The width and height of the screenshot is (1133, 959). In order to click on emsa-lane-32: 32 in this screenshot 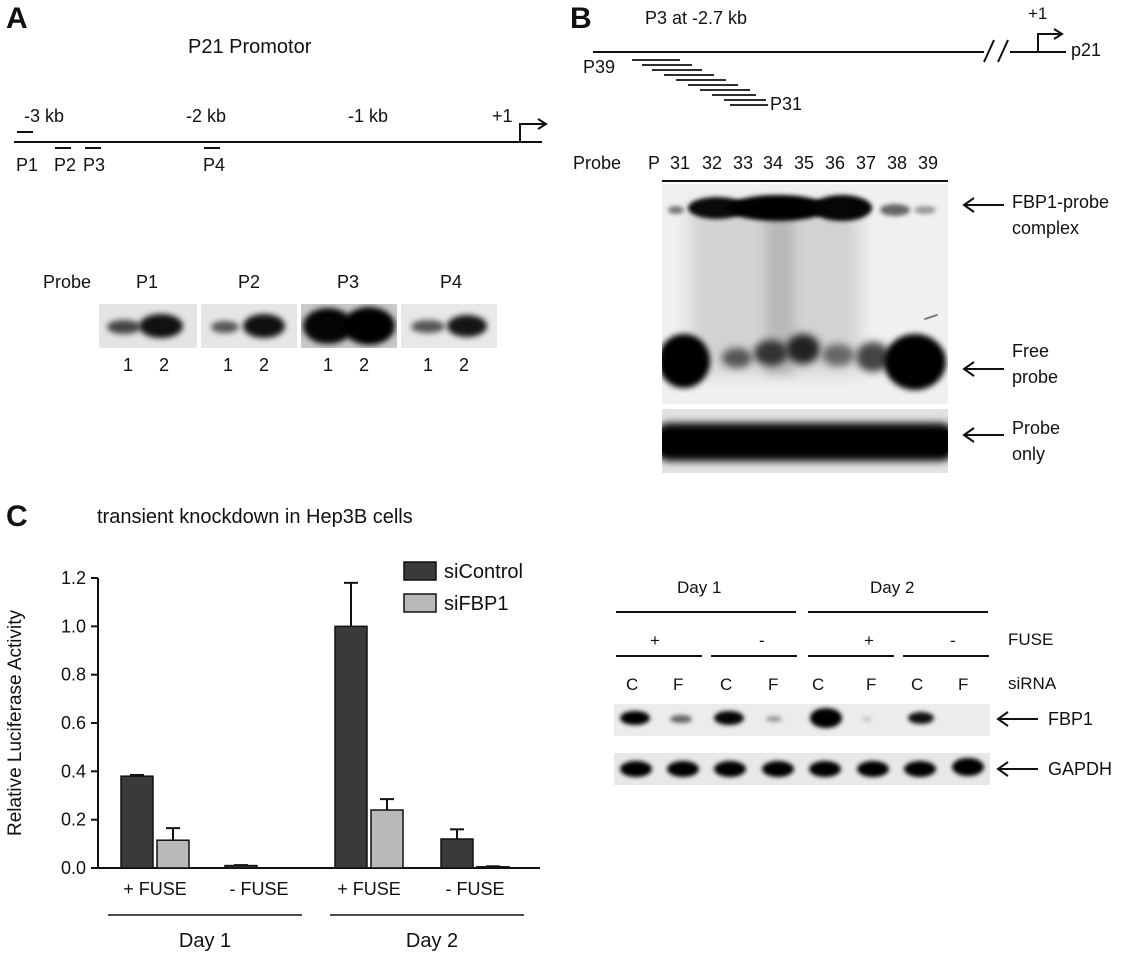, I will do `click(712, 163)`.